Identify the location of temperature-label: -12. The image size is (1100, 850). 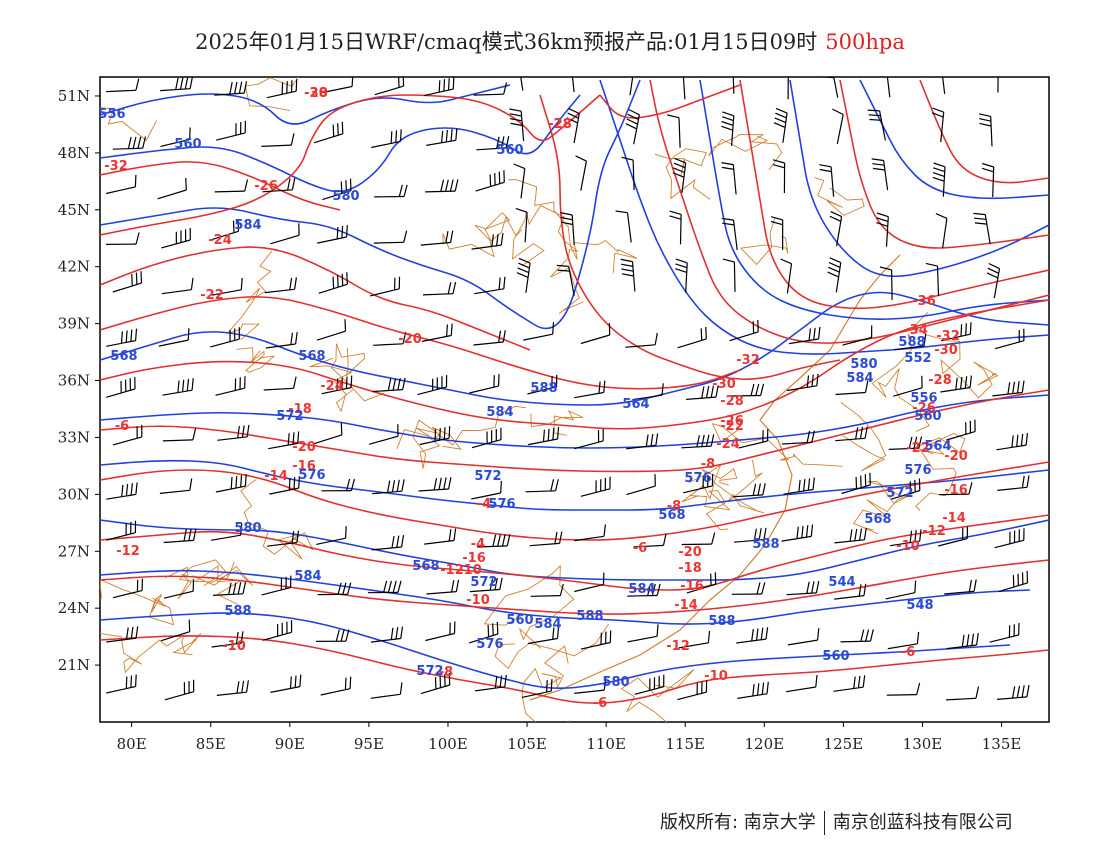
(934, 531).